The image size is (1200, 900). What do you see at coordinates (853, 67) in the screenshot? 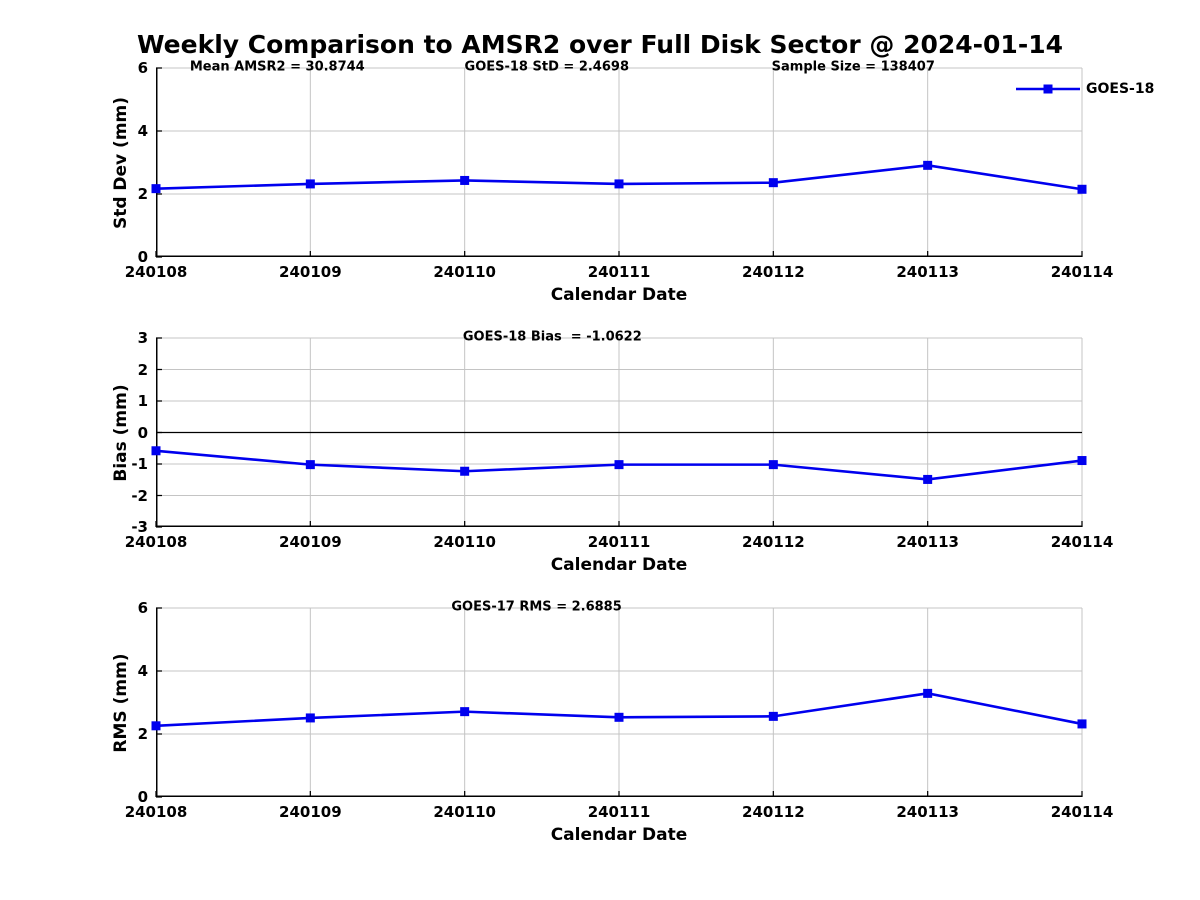
I see `annotation: Sample Size = 138407` at bounding box center [853, 67].